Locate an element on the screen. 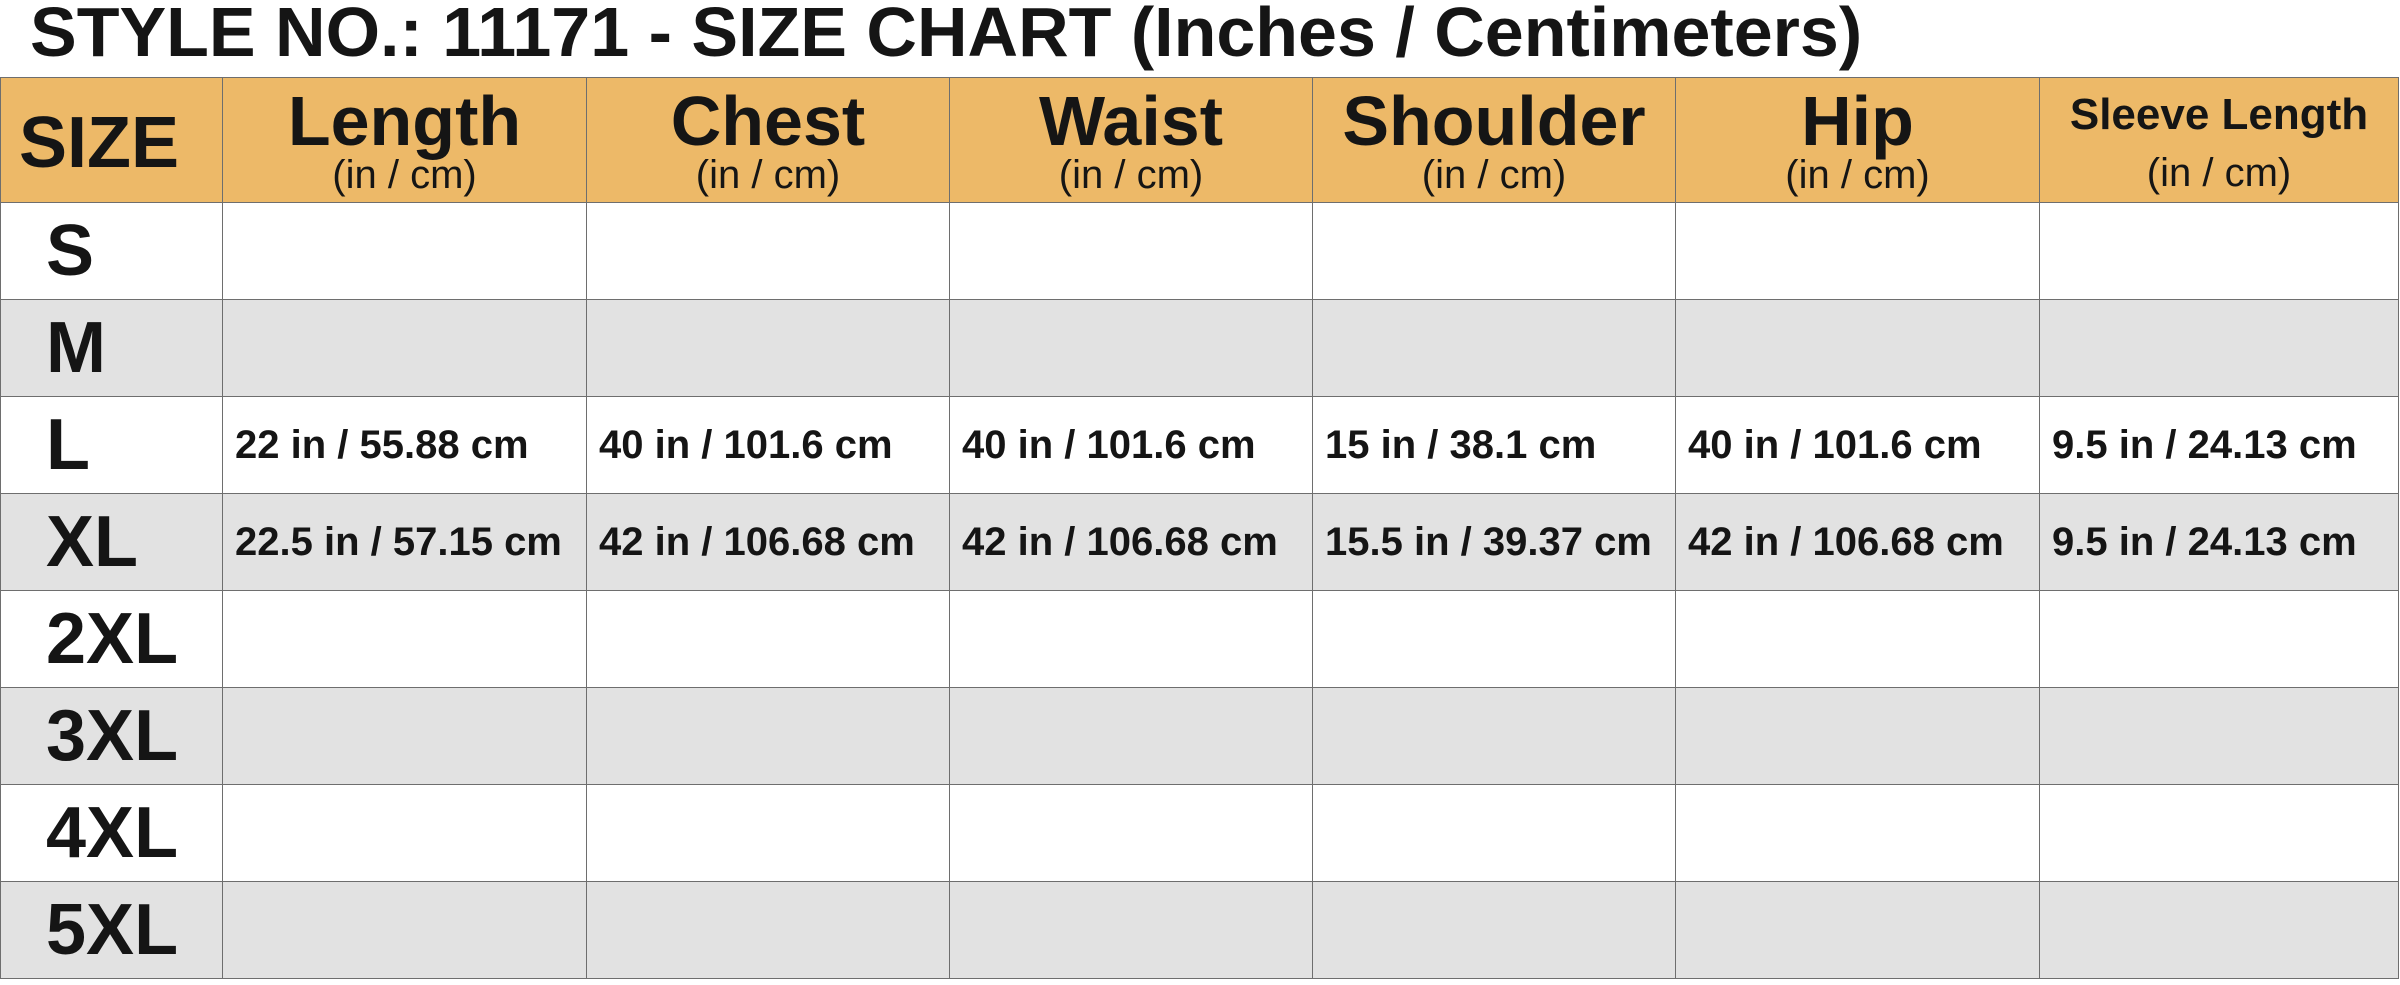 Image resolution: width=2400 pixels, height=985 pixels. table-row: 3XL is located at coordinates (1199, 736).